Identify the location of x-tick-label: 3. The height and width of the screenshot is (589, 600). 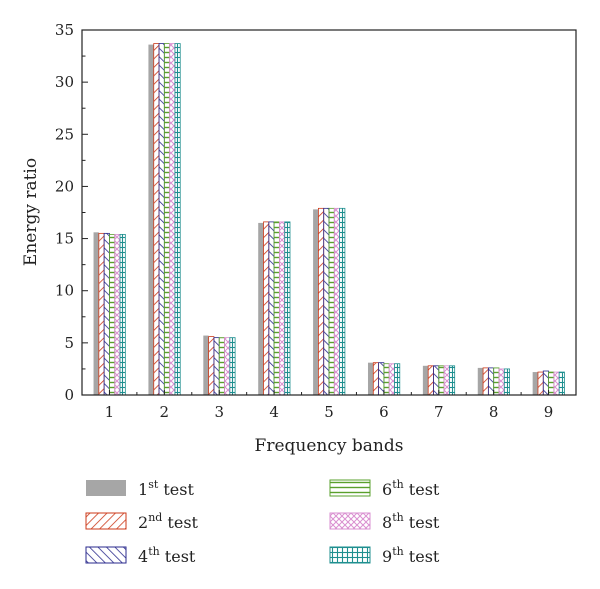
(219, 412).